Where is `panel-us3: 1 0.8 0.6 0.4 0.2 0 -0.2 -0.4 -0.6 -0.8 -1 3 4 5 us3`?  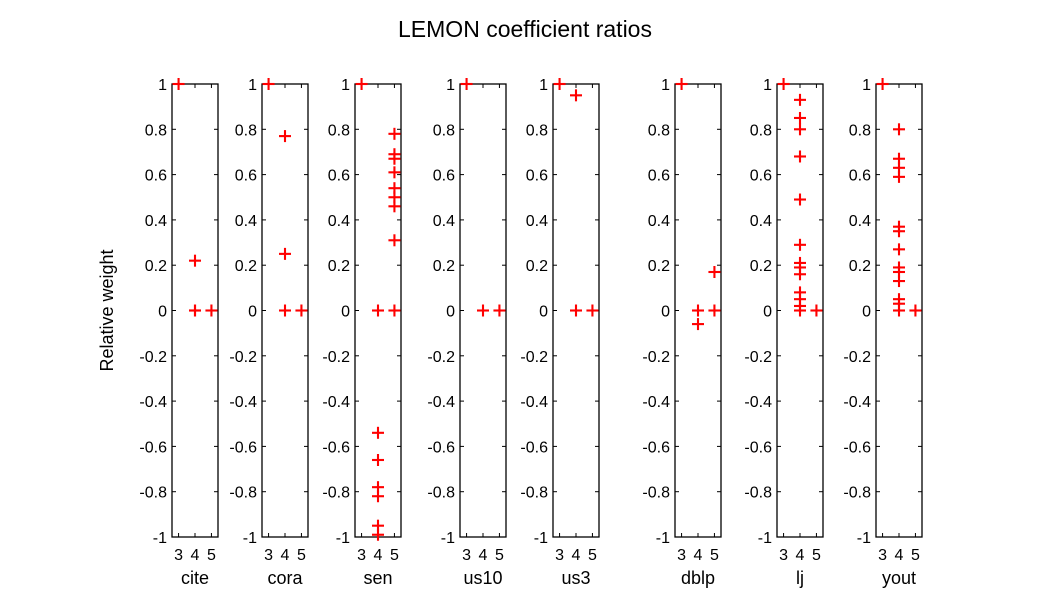 panel-us3: 1 0.8 0.6 0.4 0.2 0 -0.2 -0.4 -0.6 -0.8 -1 3 4 5 us3 is located at coordinates (560, 332).